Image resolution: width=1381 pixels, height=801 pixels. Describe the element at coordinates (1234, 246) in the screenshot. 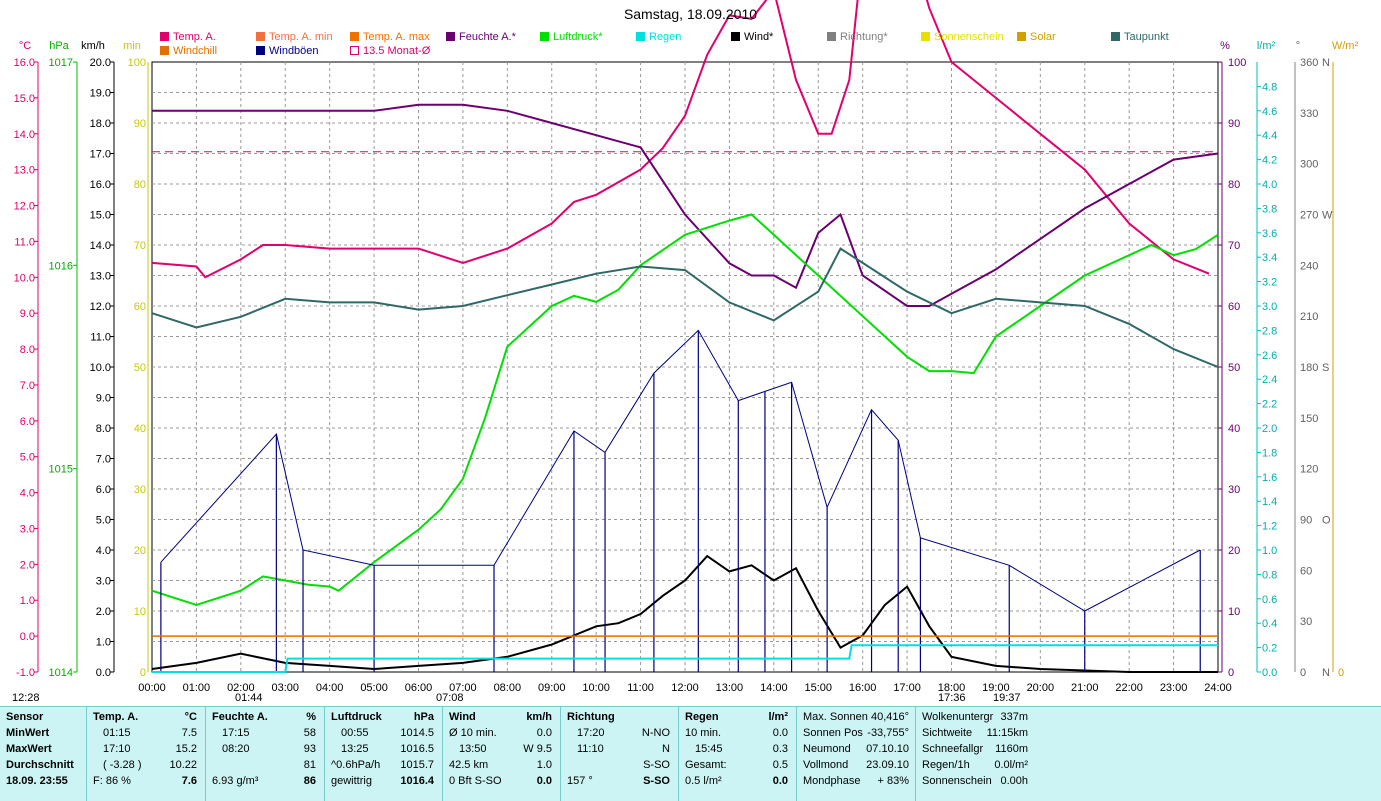

I see `tick-label-pct: 70` at that location.